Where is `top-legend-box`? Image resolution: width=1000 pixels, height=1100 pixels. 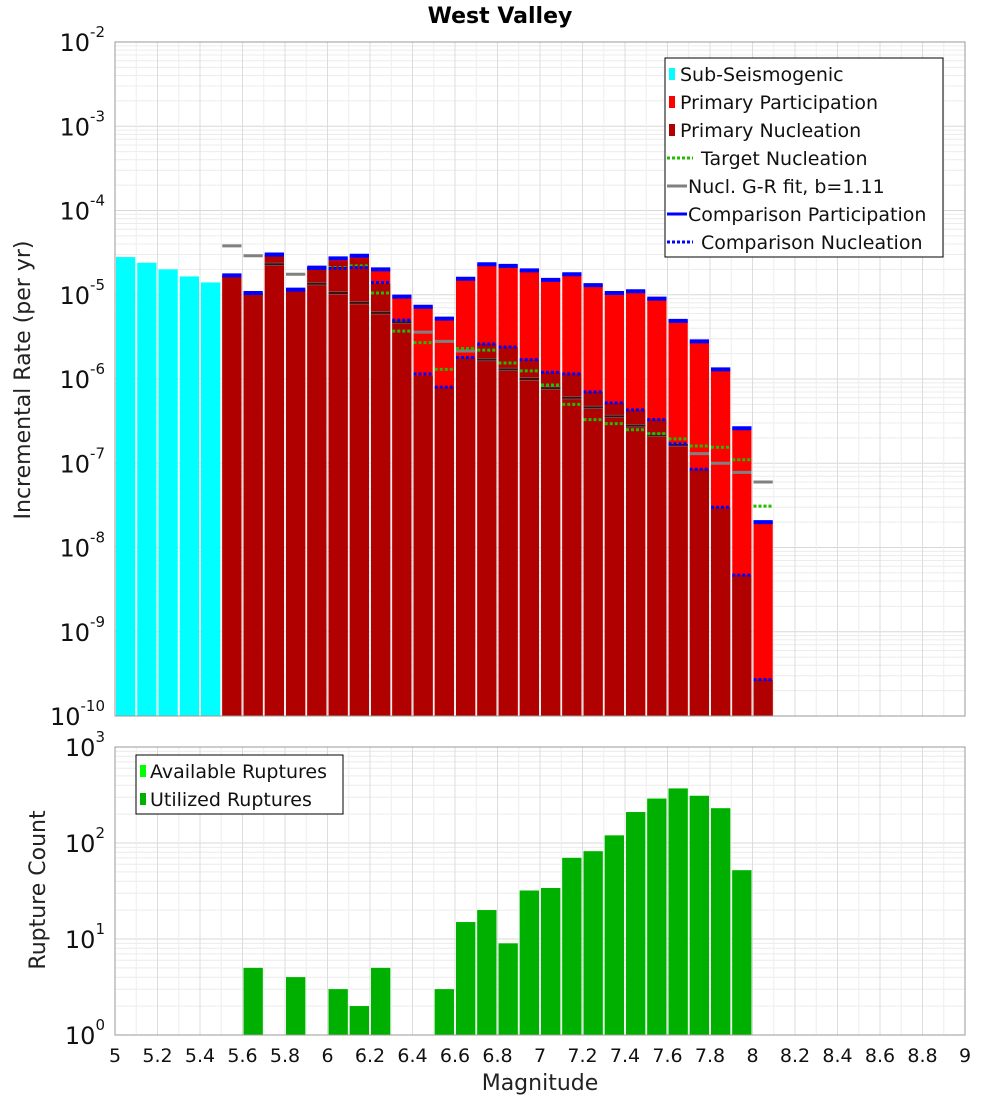 top-legend-box is located at coordinates (804, 157).